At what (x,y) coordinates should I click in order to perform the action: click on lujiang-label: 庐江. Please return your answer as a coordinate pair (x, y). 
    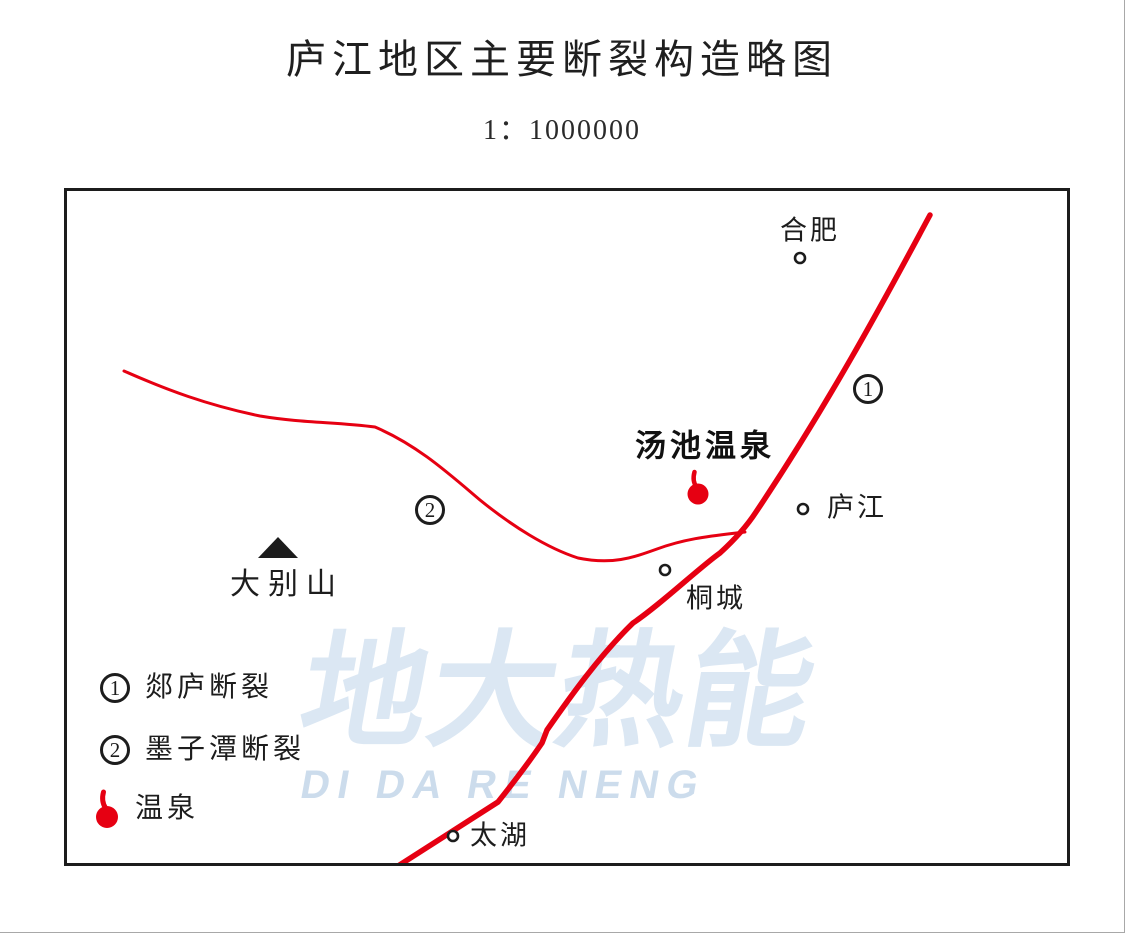
    Looking at the image, I should click on (857, 507).